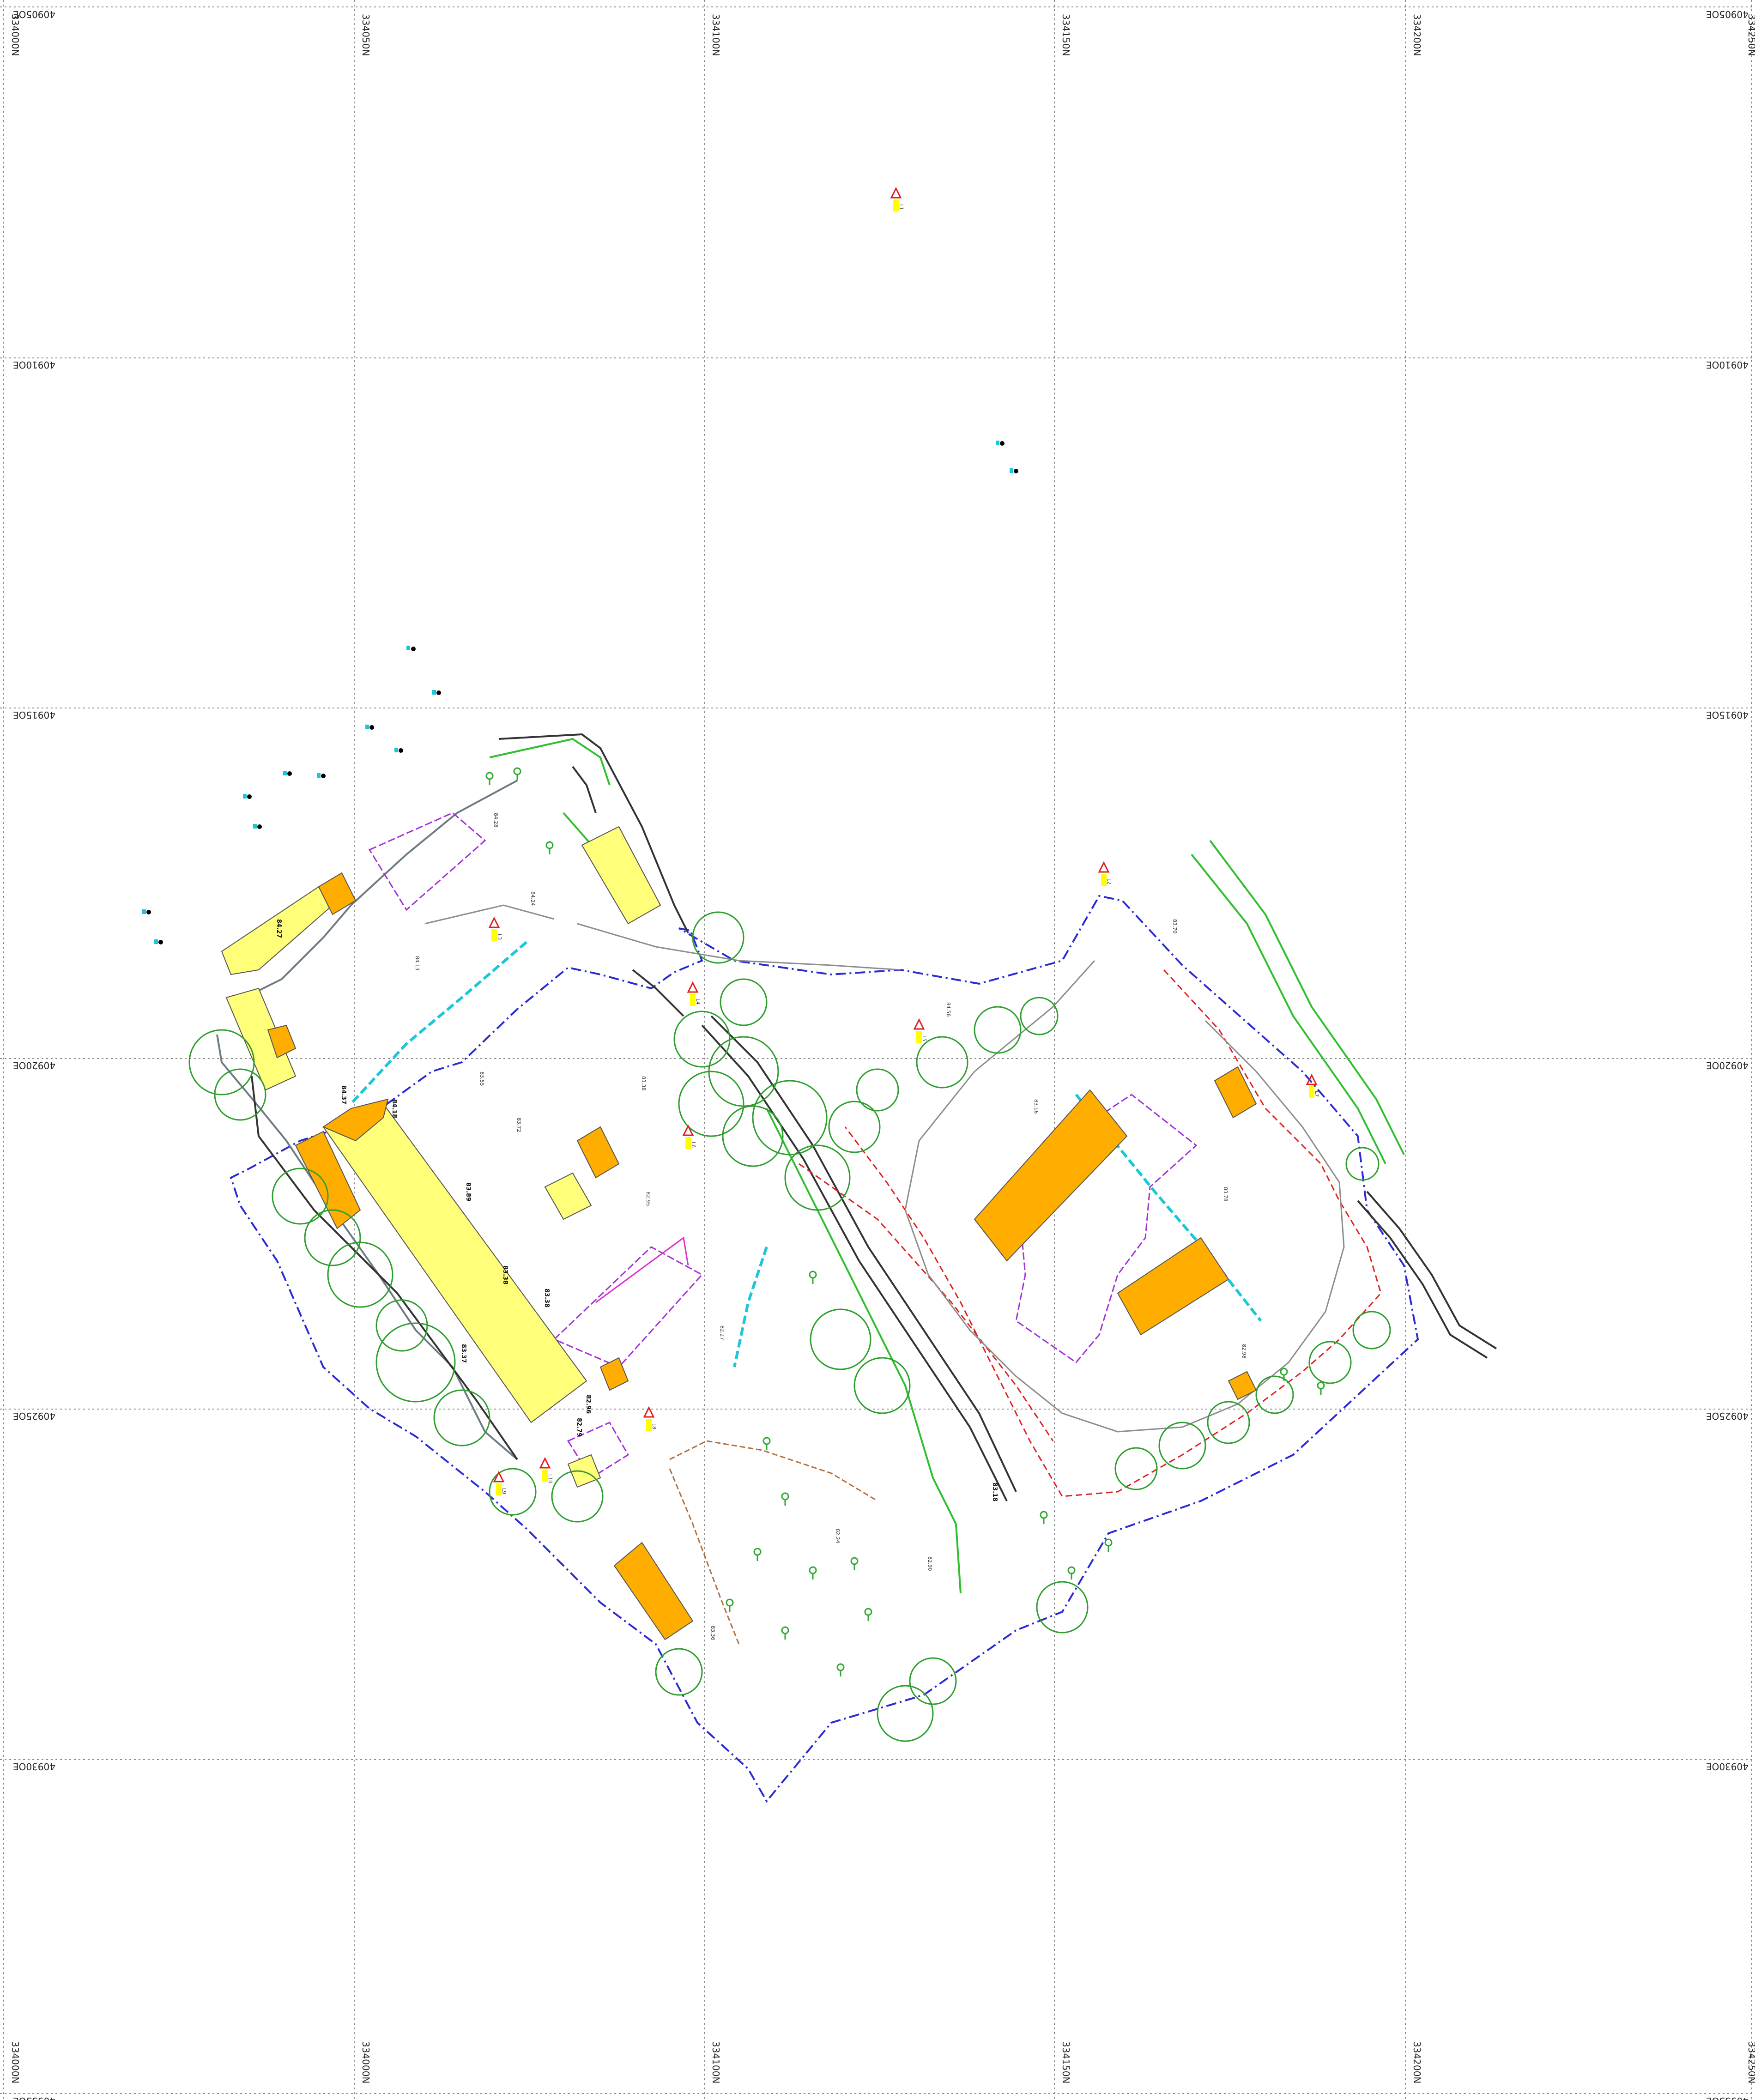 The width and height of the screenshot is (1755, 2100). I want to click on left-label-3: 40915OE, so click(34, 714).